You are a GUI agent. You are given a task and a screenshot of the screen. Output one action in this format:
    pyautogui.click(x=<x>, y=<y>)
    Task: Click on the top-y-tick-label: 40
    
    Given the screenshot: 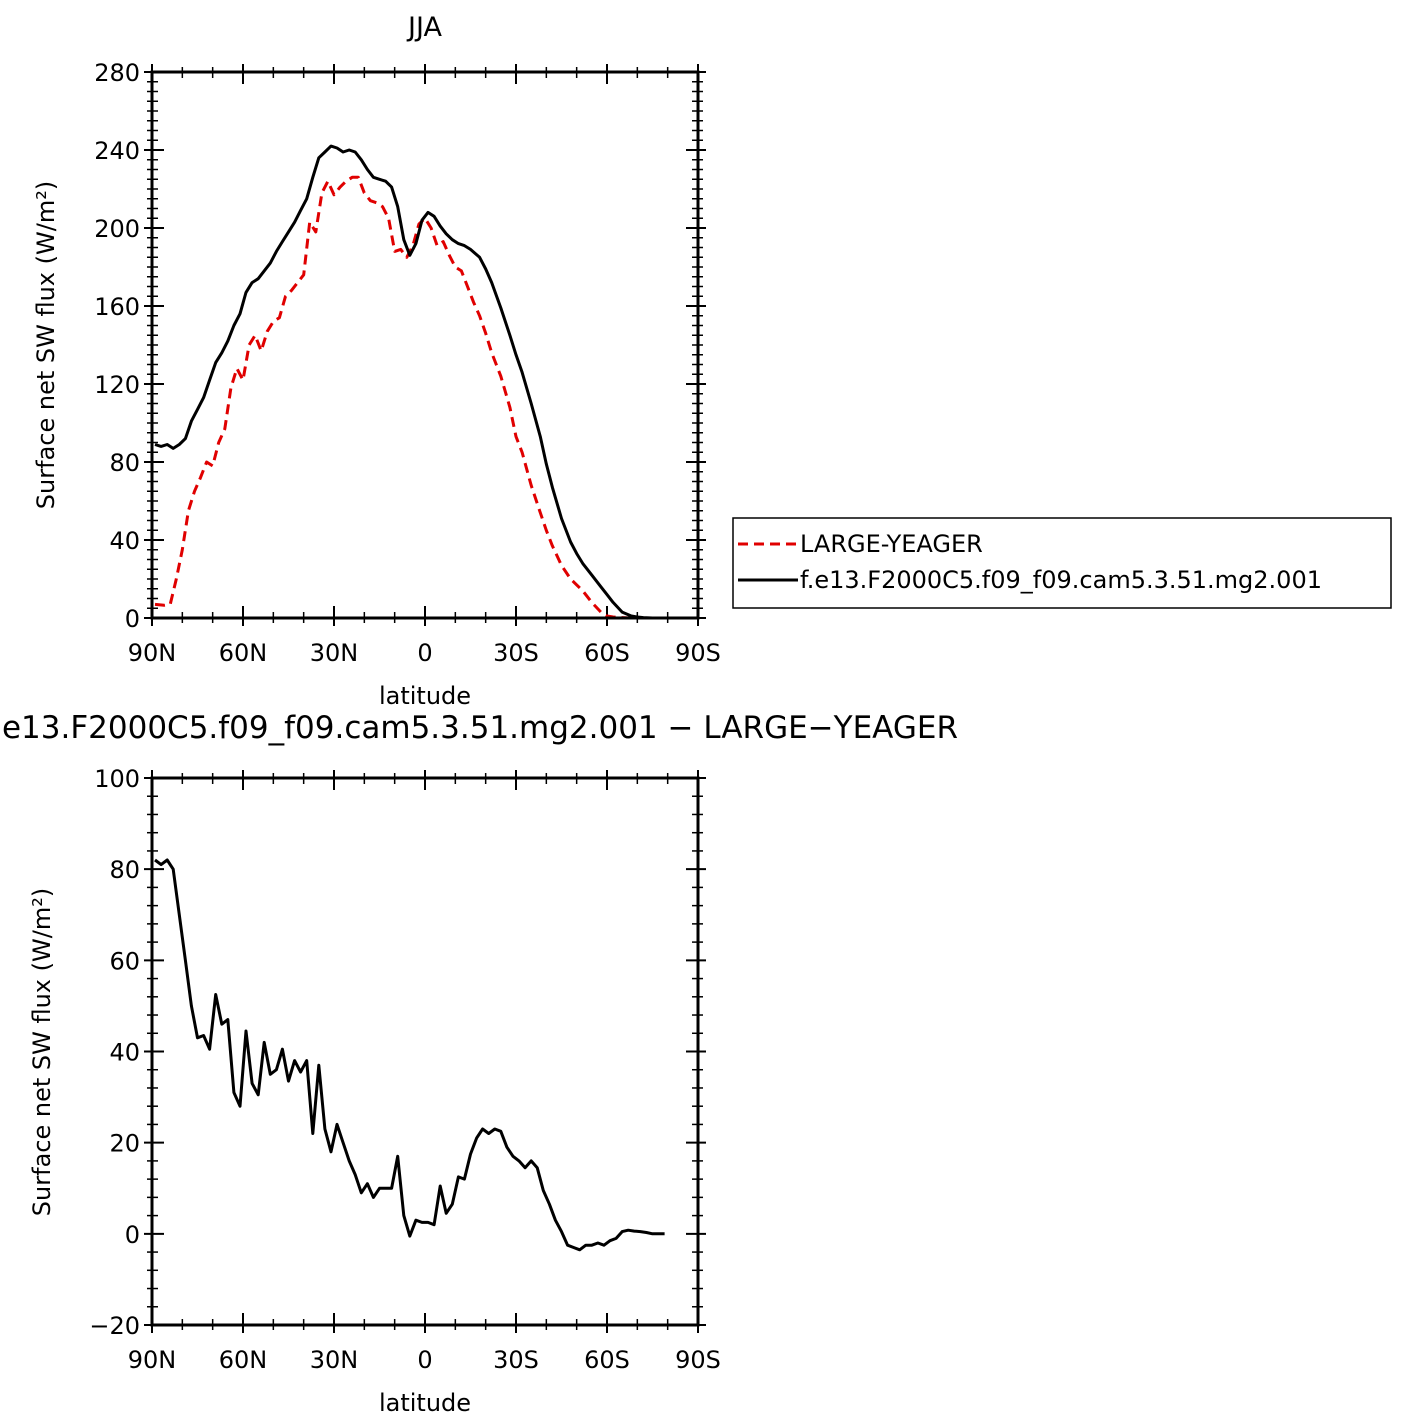 What is the action you would take?
    pyautogui.click(x=124, y=541)
    